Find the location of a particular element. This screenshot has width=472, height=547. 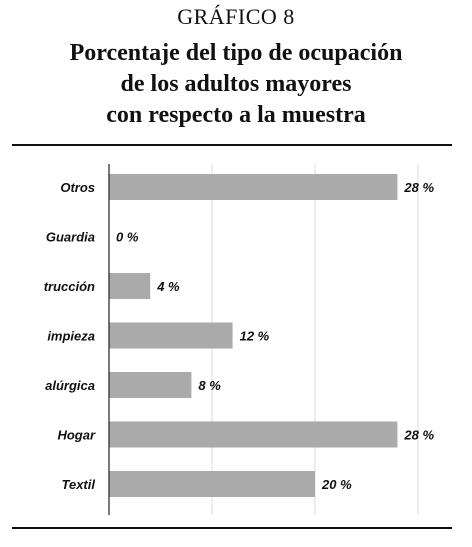

category-label: Hogar is located at coordinates (76, 435).